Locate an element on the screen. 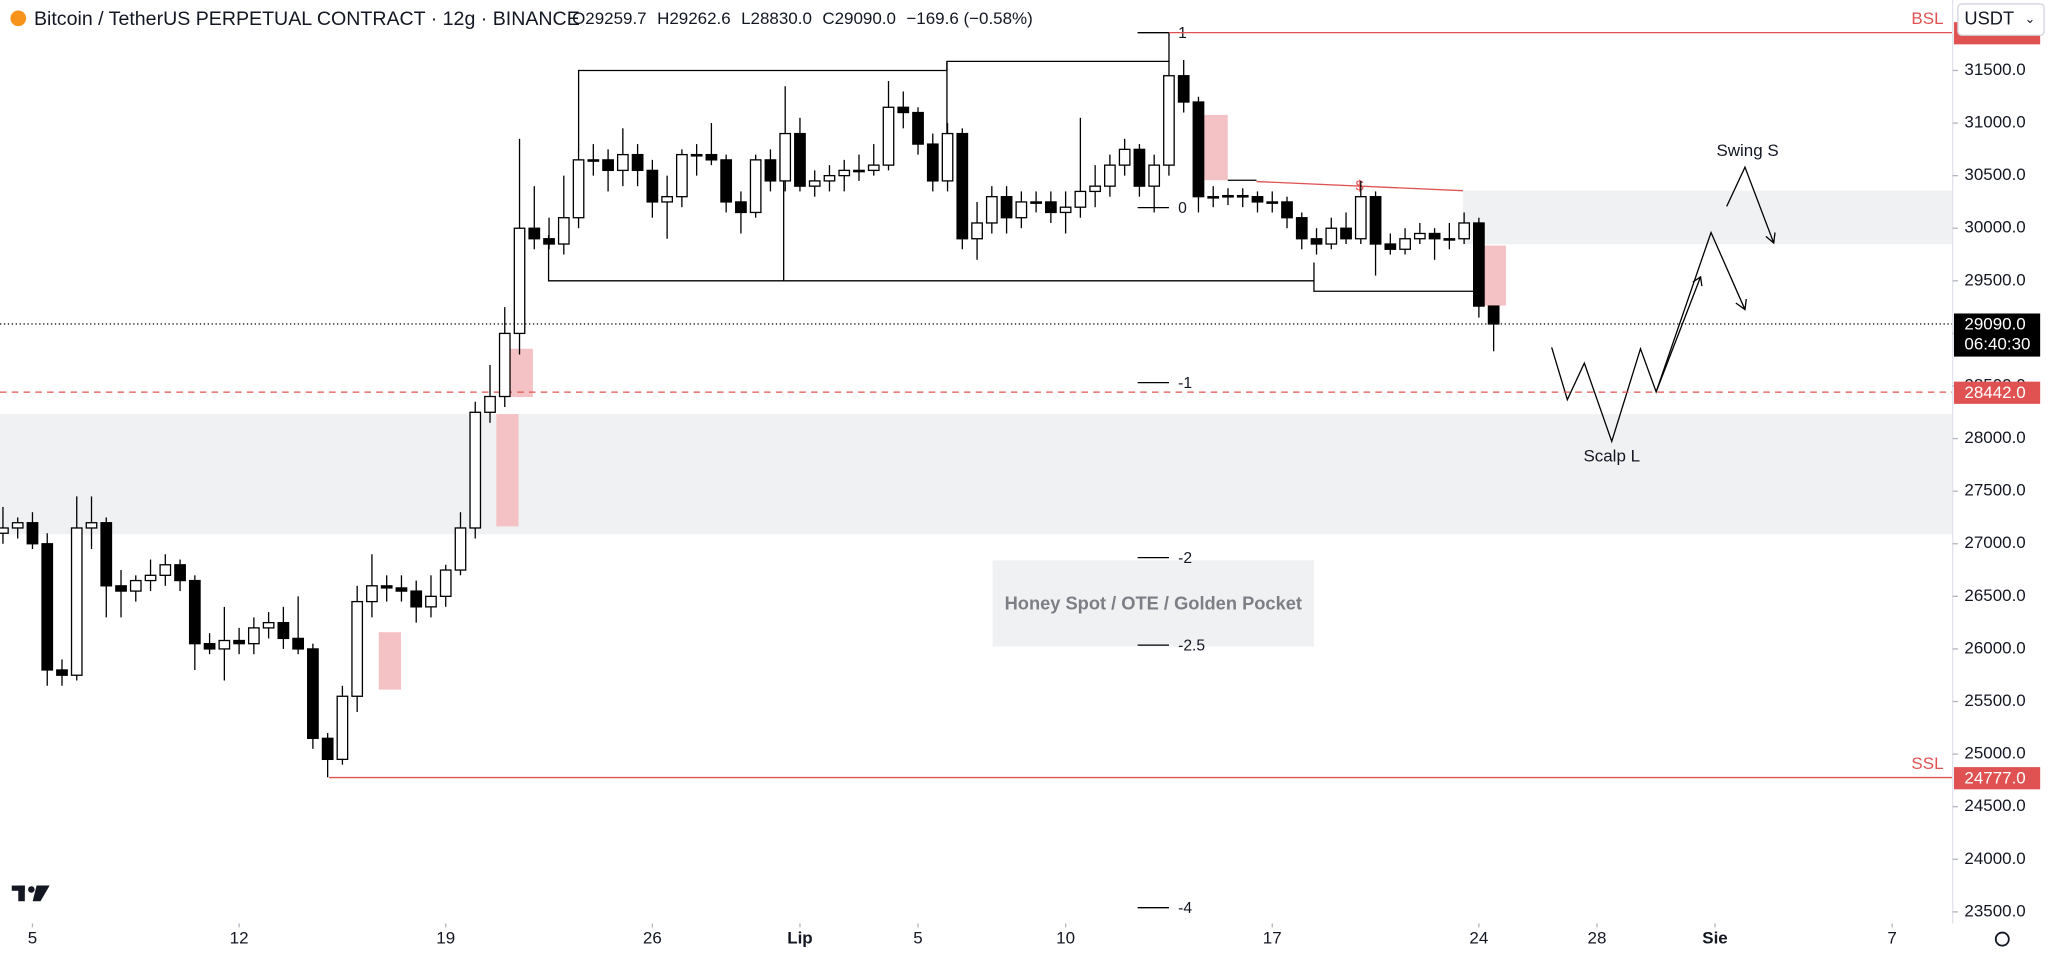 This screenshot has width=2048, height=954. y-tick-label: 30000.0 is located at coordinates (1994, 227).